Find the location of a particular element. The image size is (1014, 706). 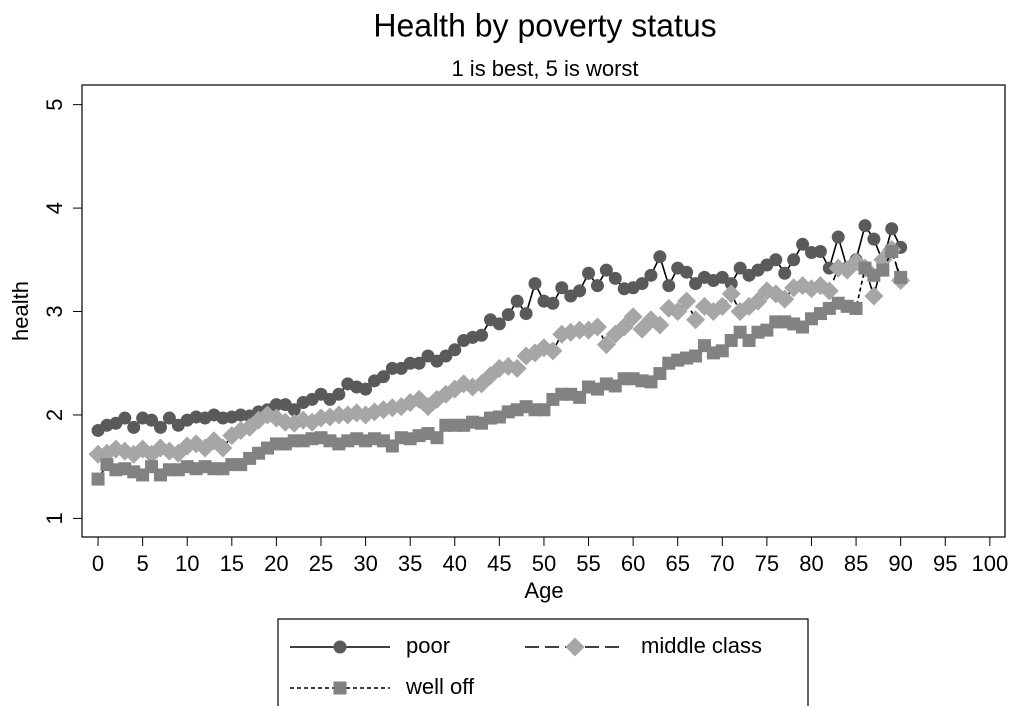

y-tick-label: 5 is located at coordinates (54, 105).